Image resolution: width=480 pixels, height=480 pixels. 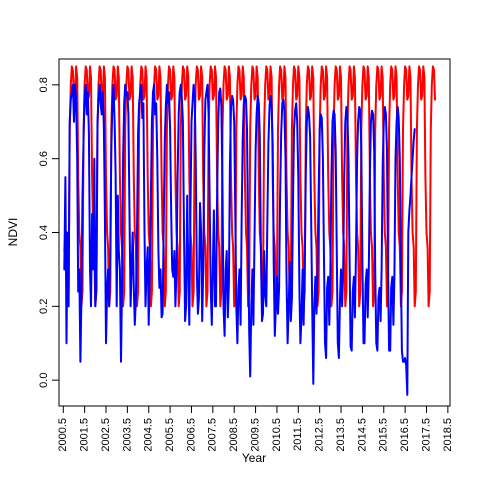 What do you see at coordinates (254, 458) in the screenshot?
I see `x-axis-title: Year` at bounding box center [254, 458].